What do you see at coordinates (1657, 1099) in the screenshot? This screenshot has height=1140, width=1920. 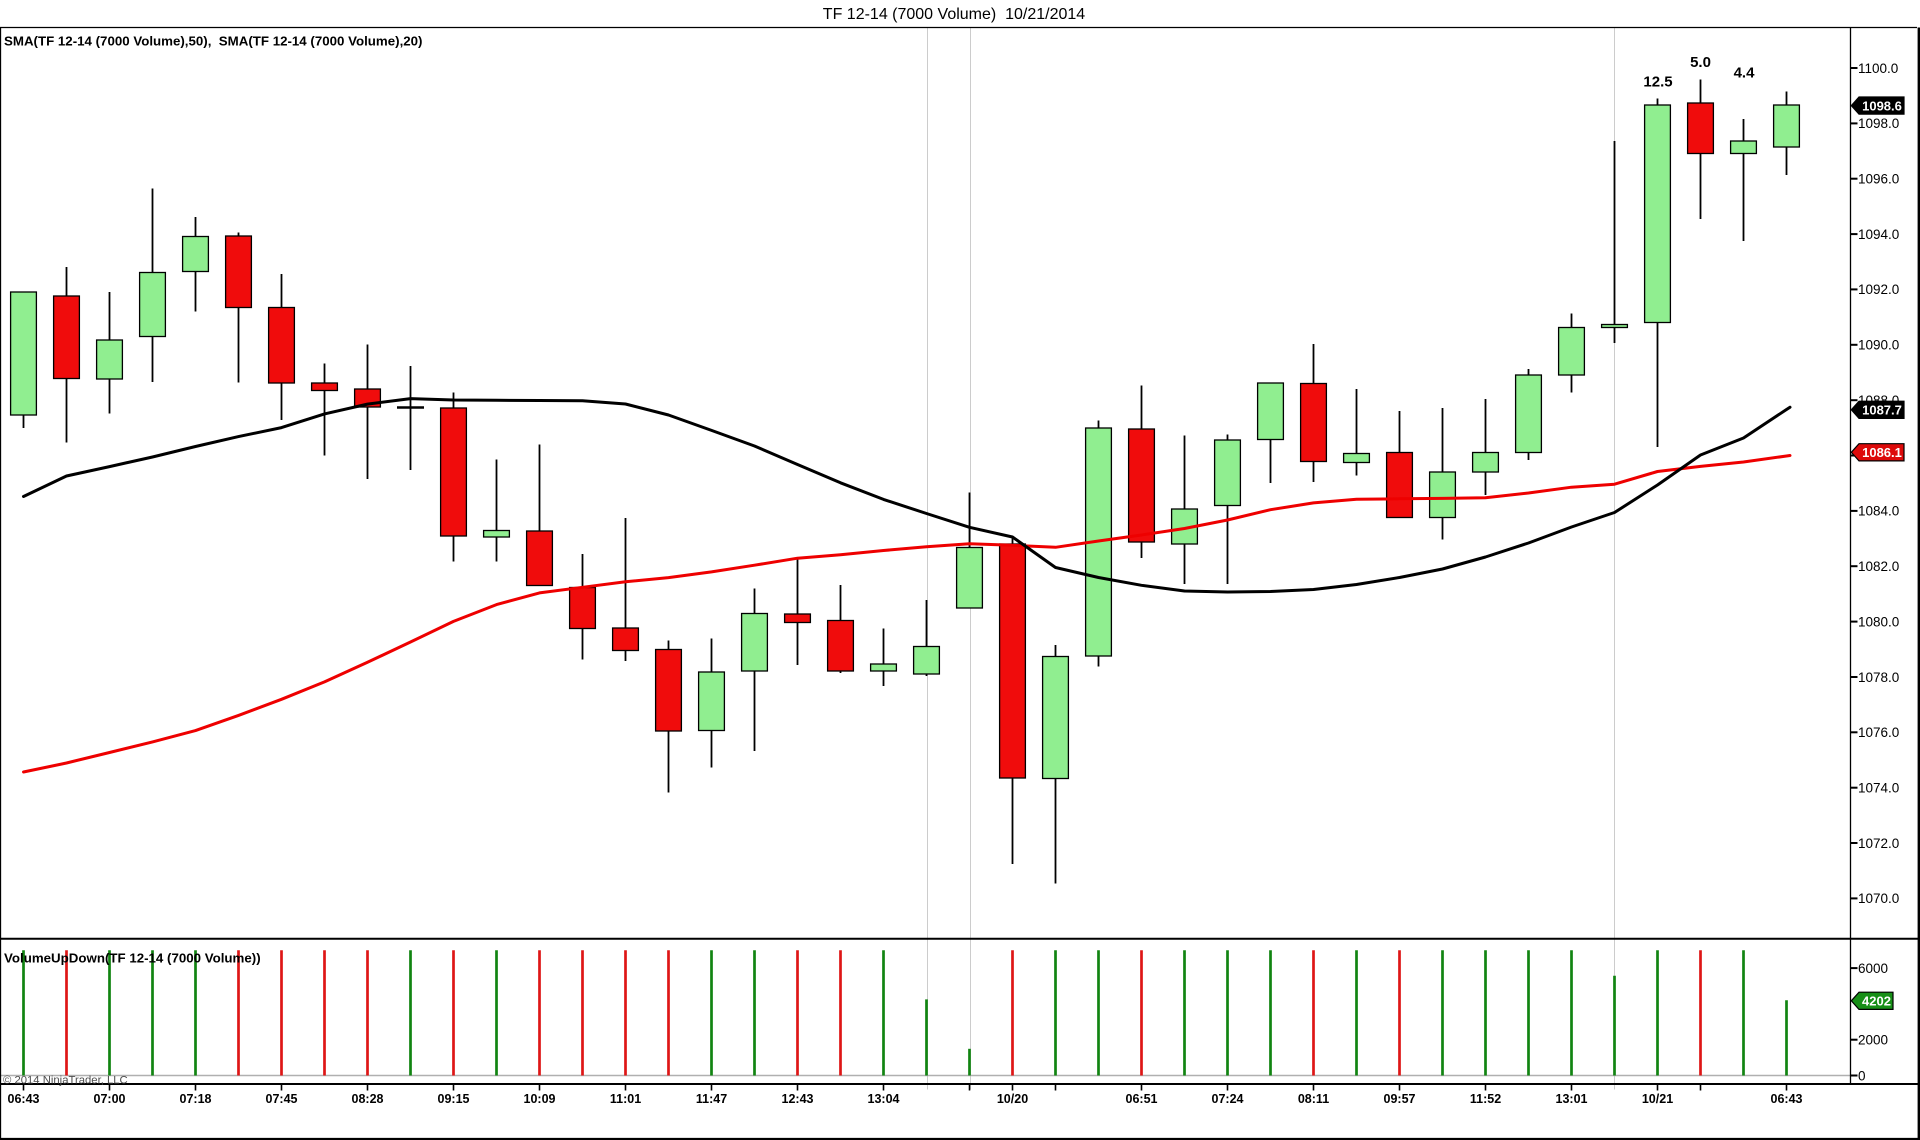 I see `svg-text: 10/21` at bounding box center [1657, 1099].